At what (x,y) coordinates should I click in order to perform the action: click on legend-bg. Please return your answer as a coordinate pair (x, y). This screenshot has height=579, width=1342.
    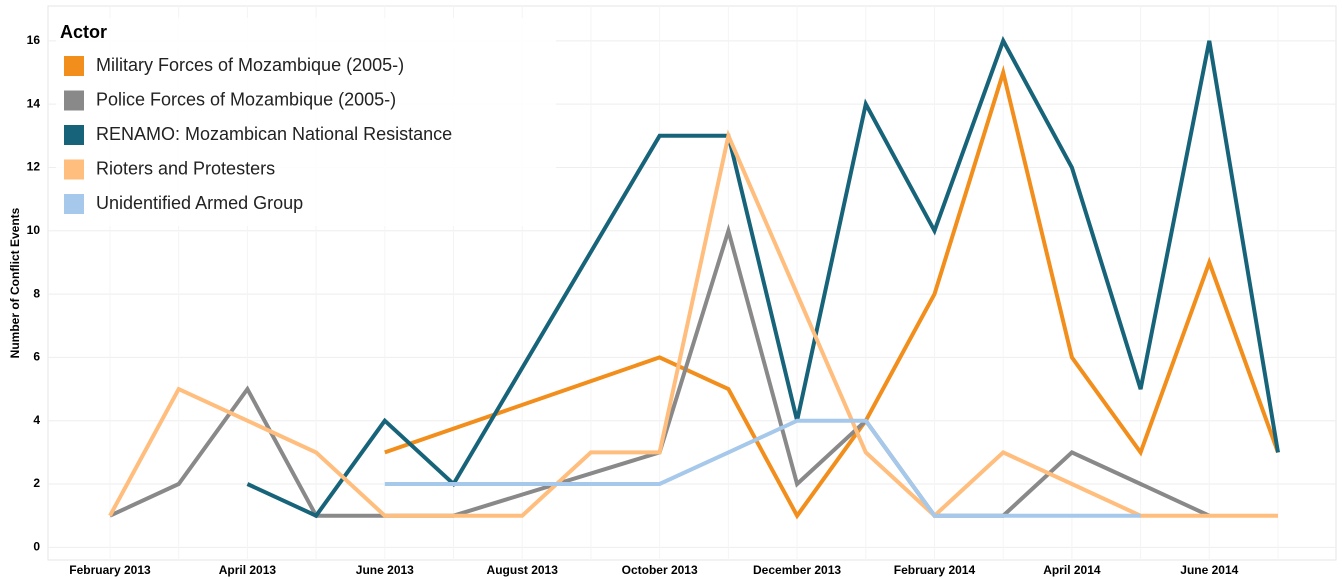
    Looking at the image, I should click on (306, 122).